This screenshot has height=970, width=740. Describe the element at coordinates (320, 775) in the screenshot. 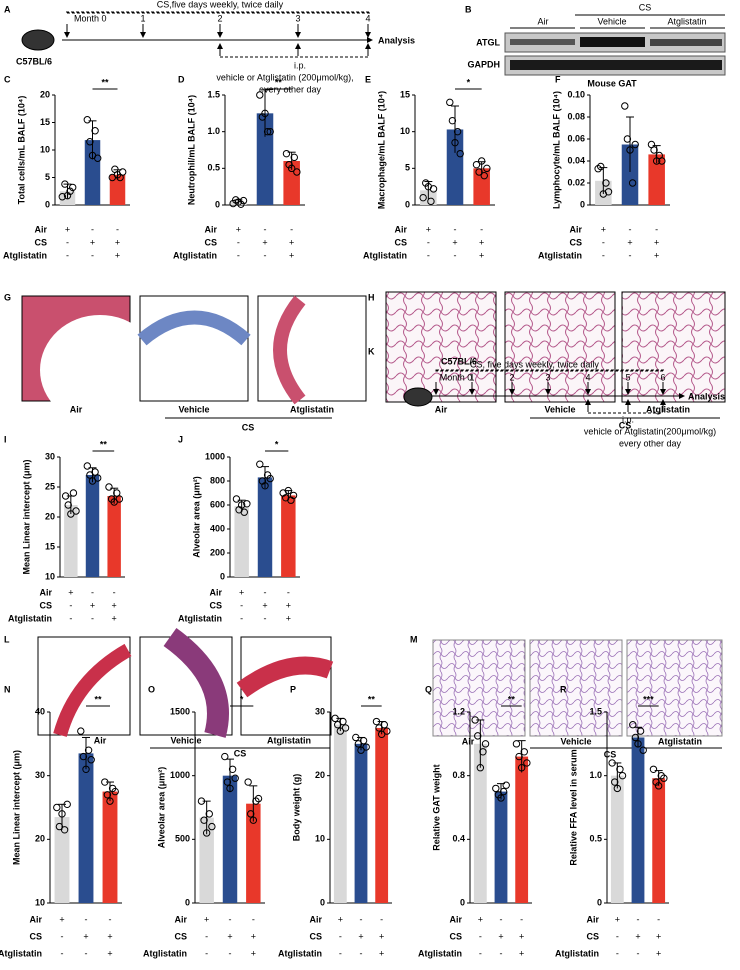

I see `y-tick-label: 20` at that location.